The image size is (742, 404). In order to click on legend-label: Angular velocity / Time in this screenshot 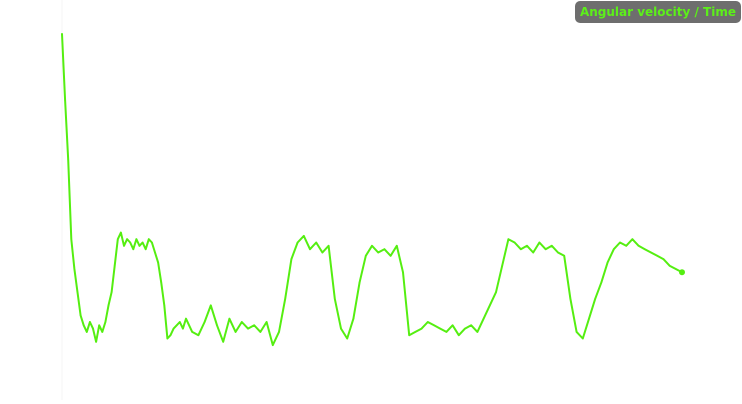, I will do `click(657, 12)`.